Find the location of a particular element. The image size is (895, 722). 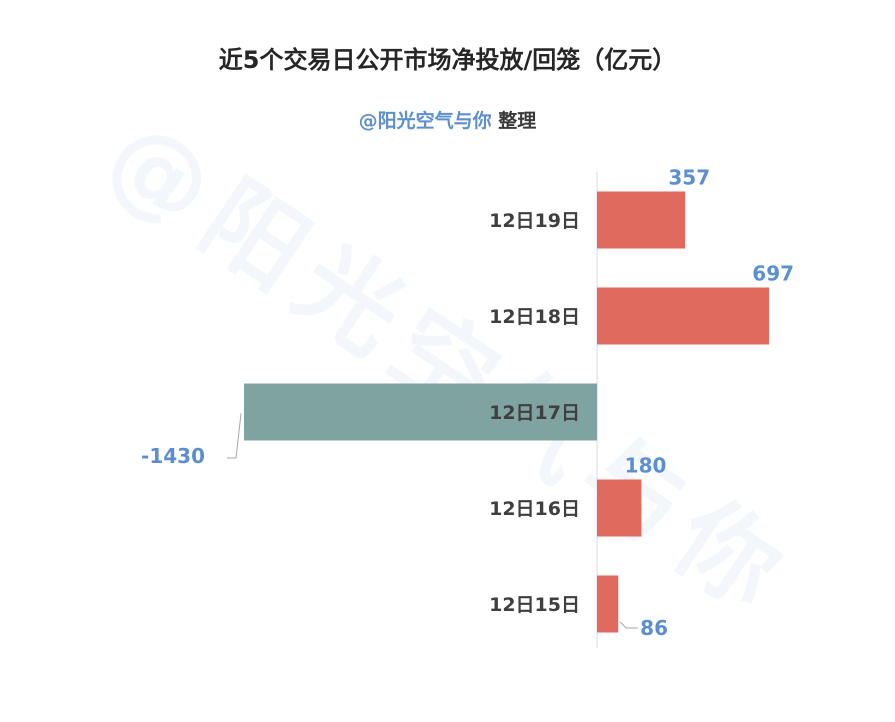

category-label-0: 12日19日 is located at coordinates (534, 221).